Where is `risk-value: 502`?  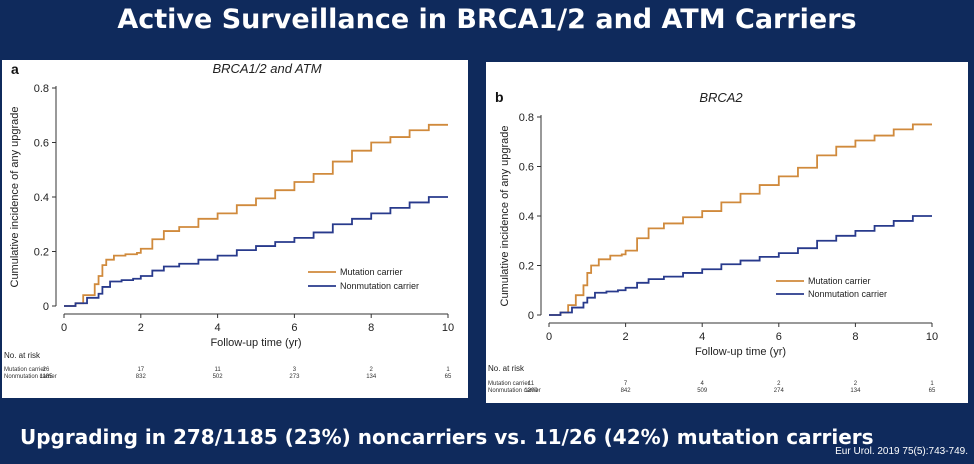 risk-value: 502 is located at coordinates (218, 377).